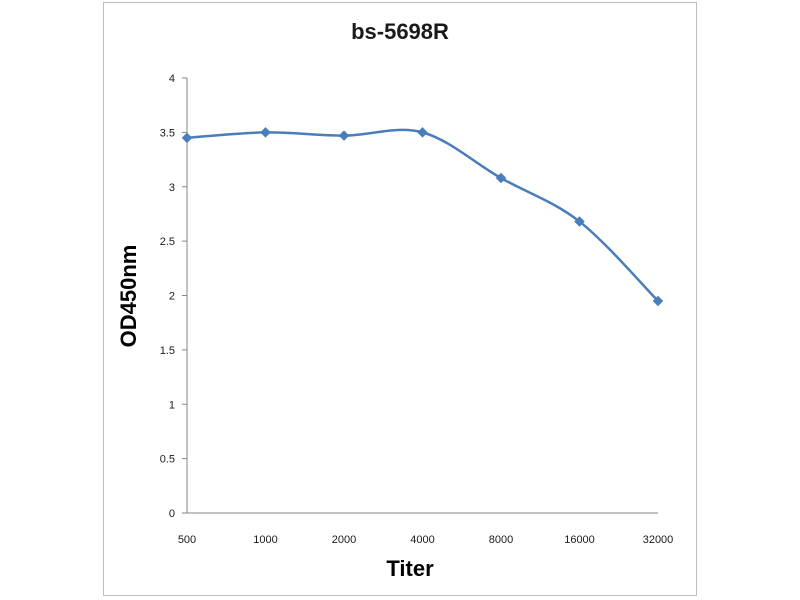 The width and height of the screenshot is (800, 600). I want to click on y-axis-title: OD450nm, so click(128, 296).